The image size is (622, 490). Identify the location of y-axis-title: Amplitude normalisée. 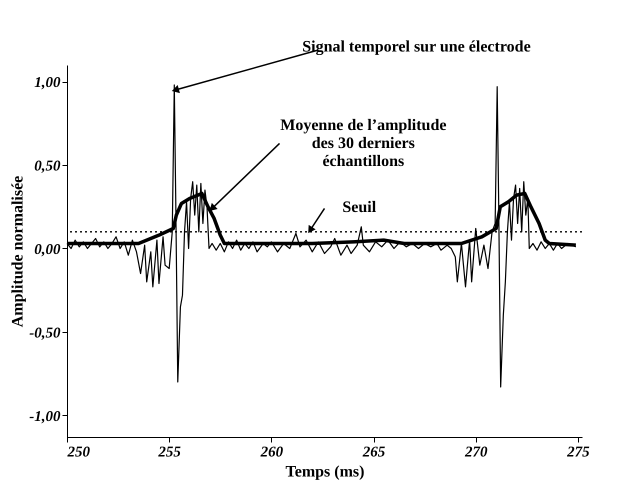
(17, 252).